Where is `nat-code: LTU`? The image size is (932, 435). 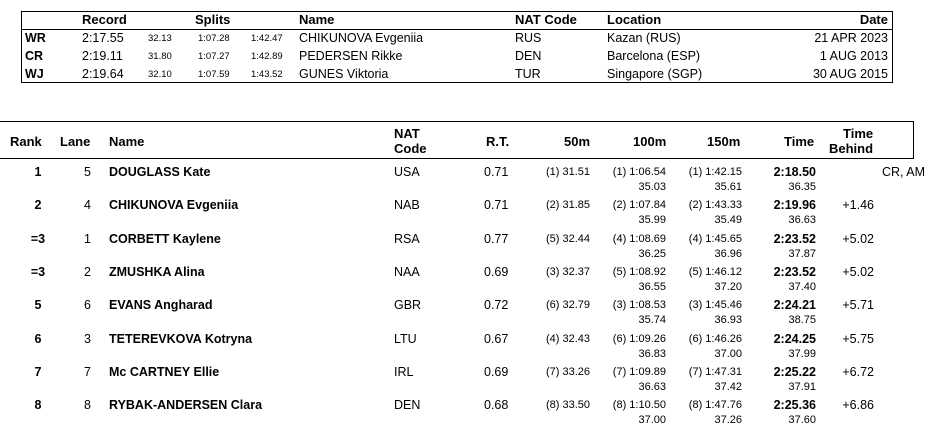 nat-code: LTU is located at coordinates (405, 338).